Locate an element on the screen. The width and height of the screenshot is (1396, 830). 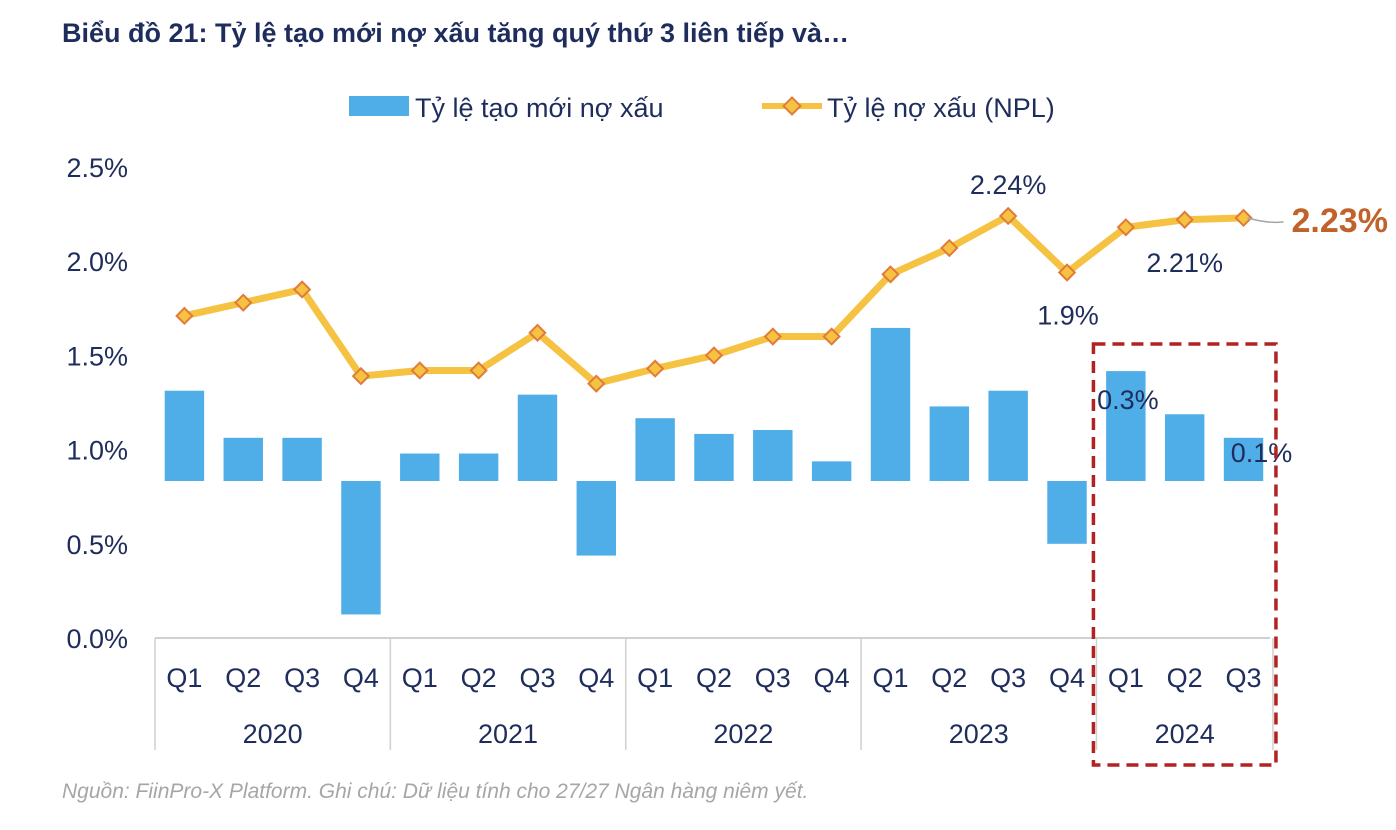
x-tick-year: 2021 is located at coordinates (508, 734).